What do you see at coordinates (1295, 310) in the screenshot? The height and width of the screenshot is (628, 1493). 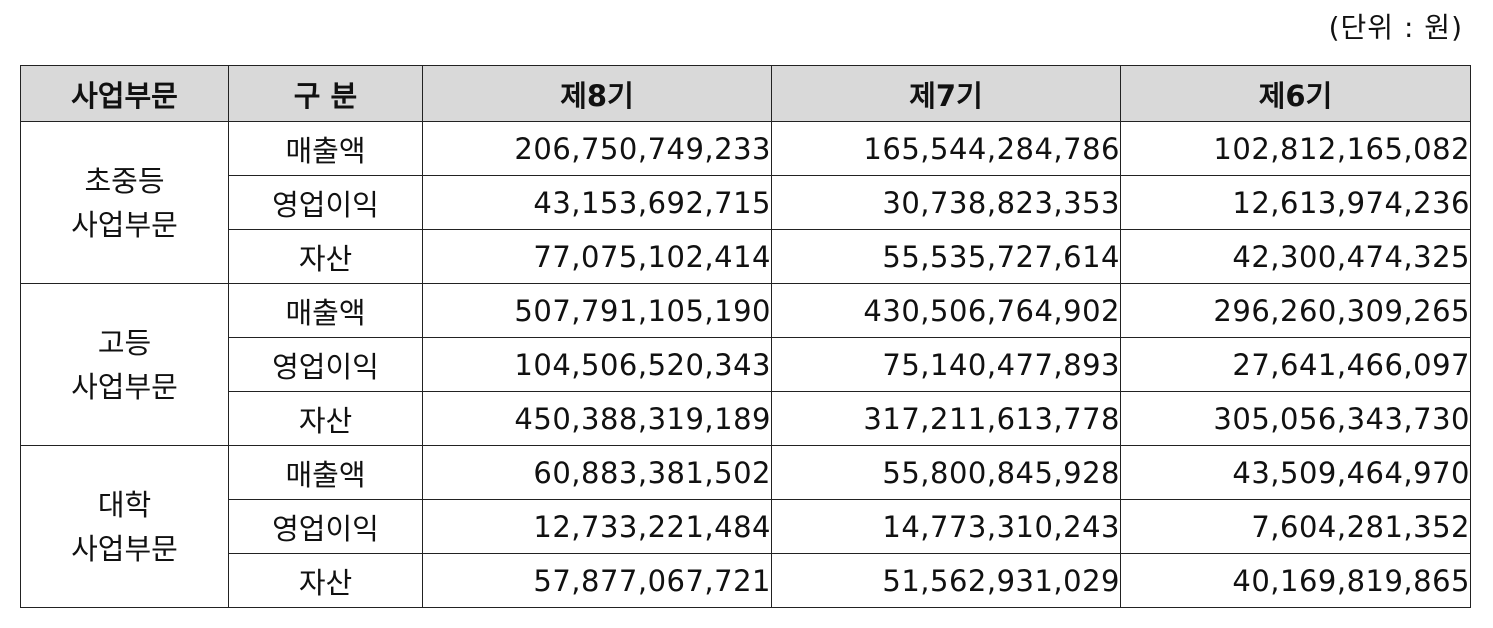 I see `value-period-6: 296,260,309,265` at bounding box center [1295, 310].